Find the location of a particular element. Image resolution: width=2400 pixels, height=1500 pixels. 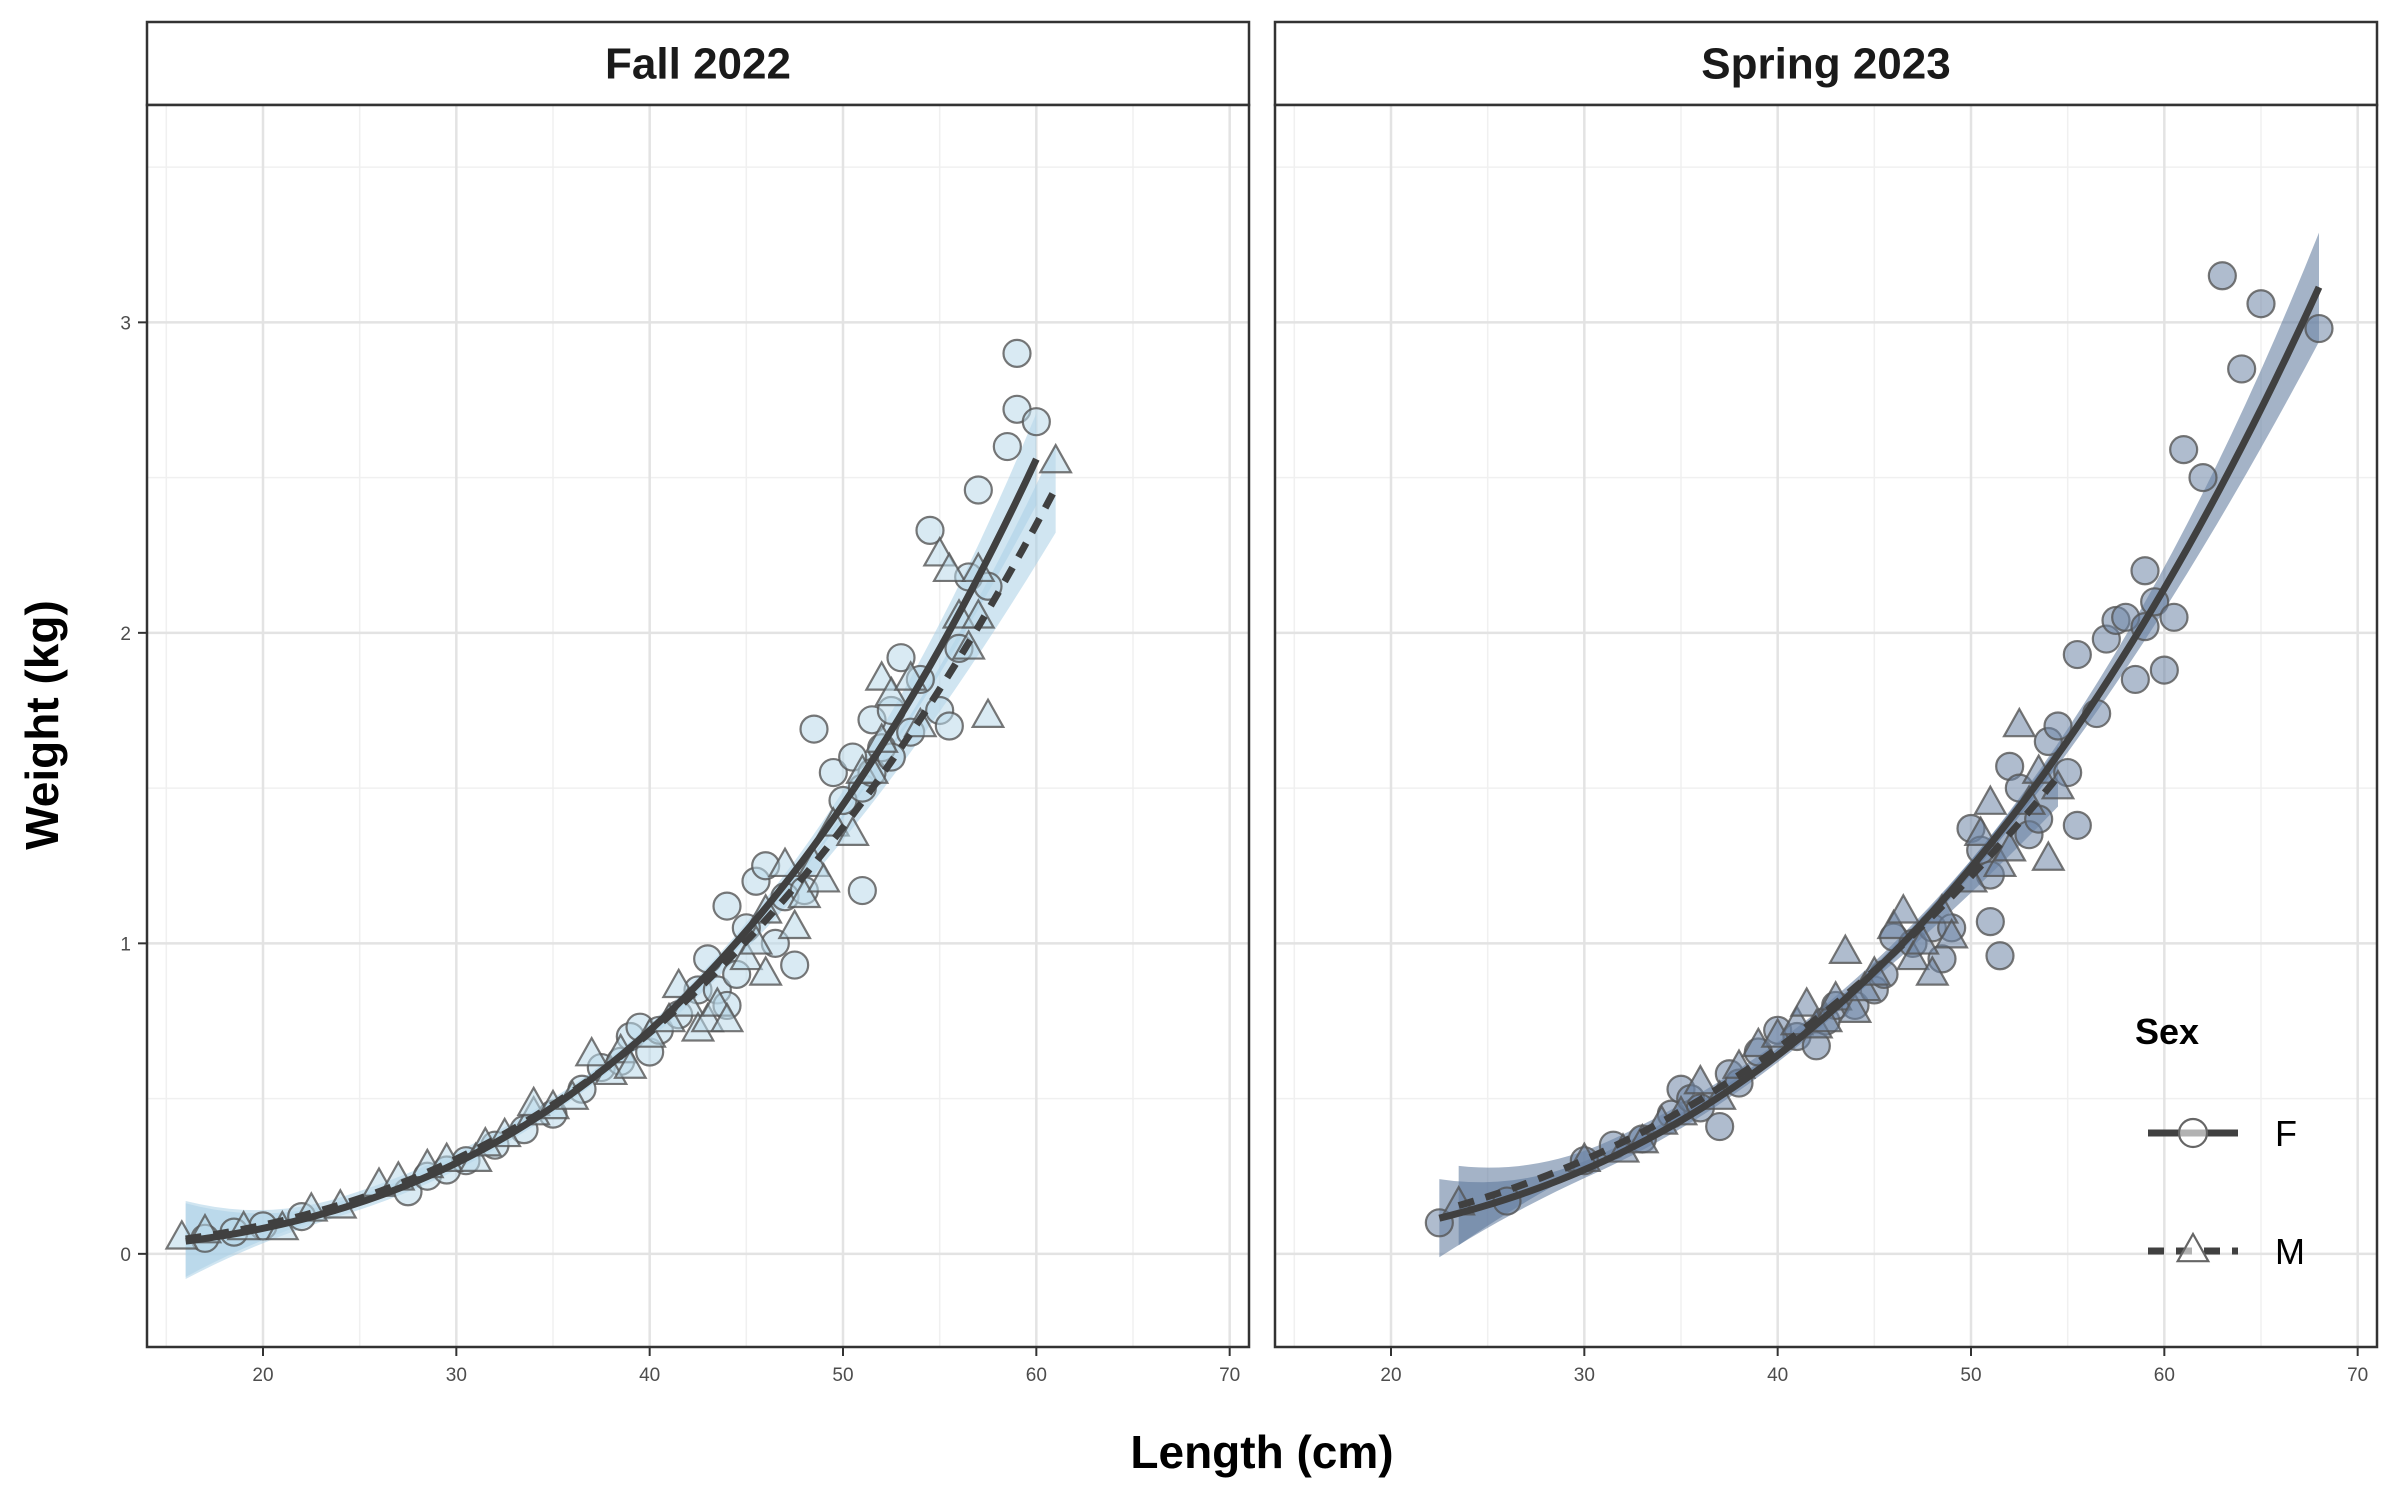

panel-title: Fall 2022 is located at coordinates (698, 64).